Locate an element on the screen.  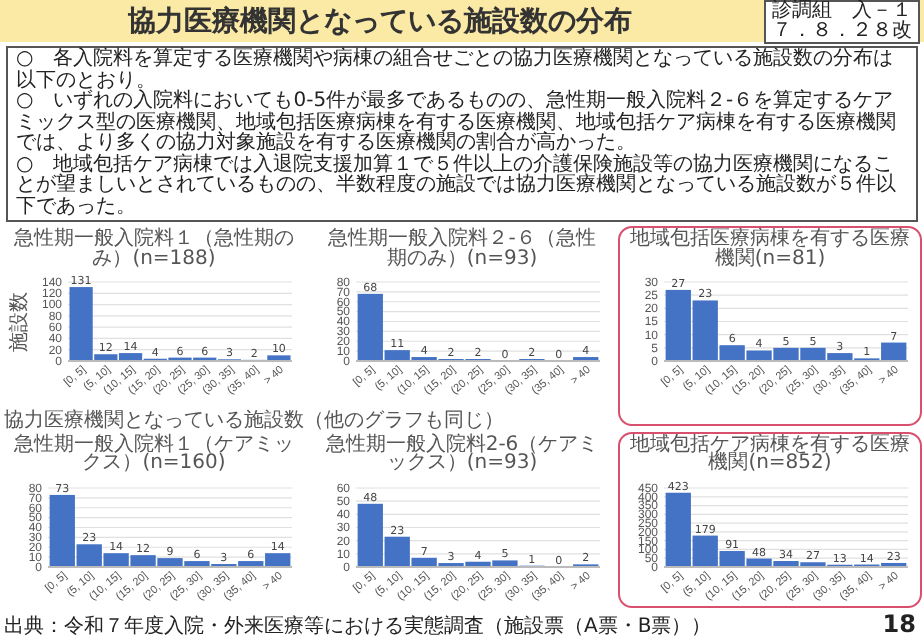
y-axis-title: 施設数 is located at coordinates (19, 321).